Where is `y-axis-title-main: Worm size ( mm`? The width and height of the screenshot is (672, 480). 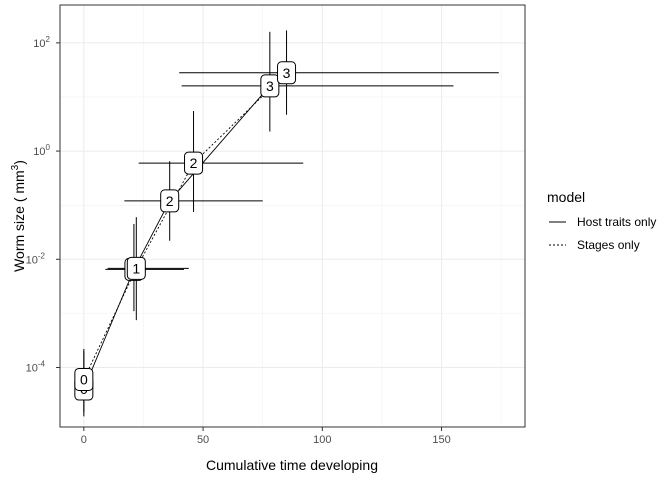 y-axis-title-main: Worm size ( mm is located at coordinates (19, 221).